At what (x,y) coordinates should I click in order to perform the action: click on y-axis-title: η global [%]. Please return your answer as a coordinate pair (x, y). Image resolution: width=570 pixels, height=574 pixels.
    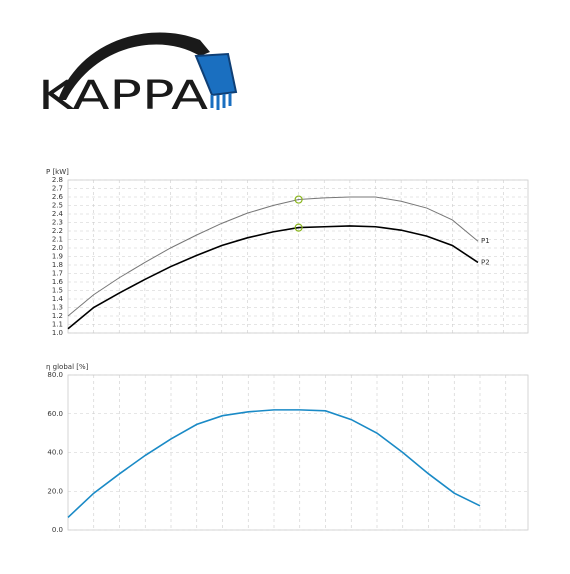
    Looking at the image, I should click on (67, 367).